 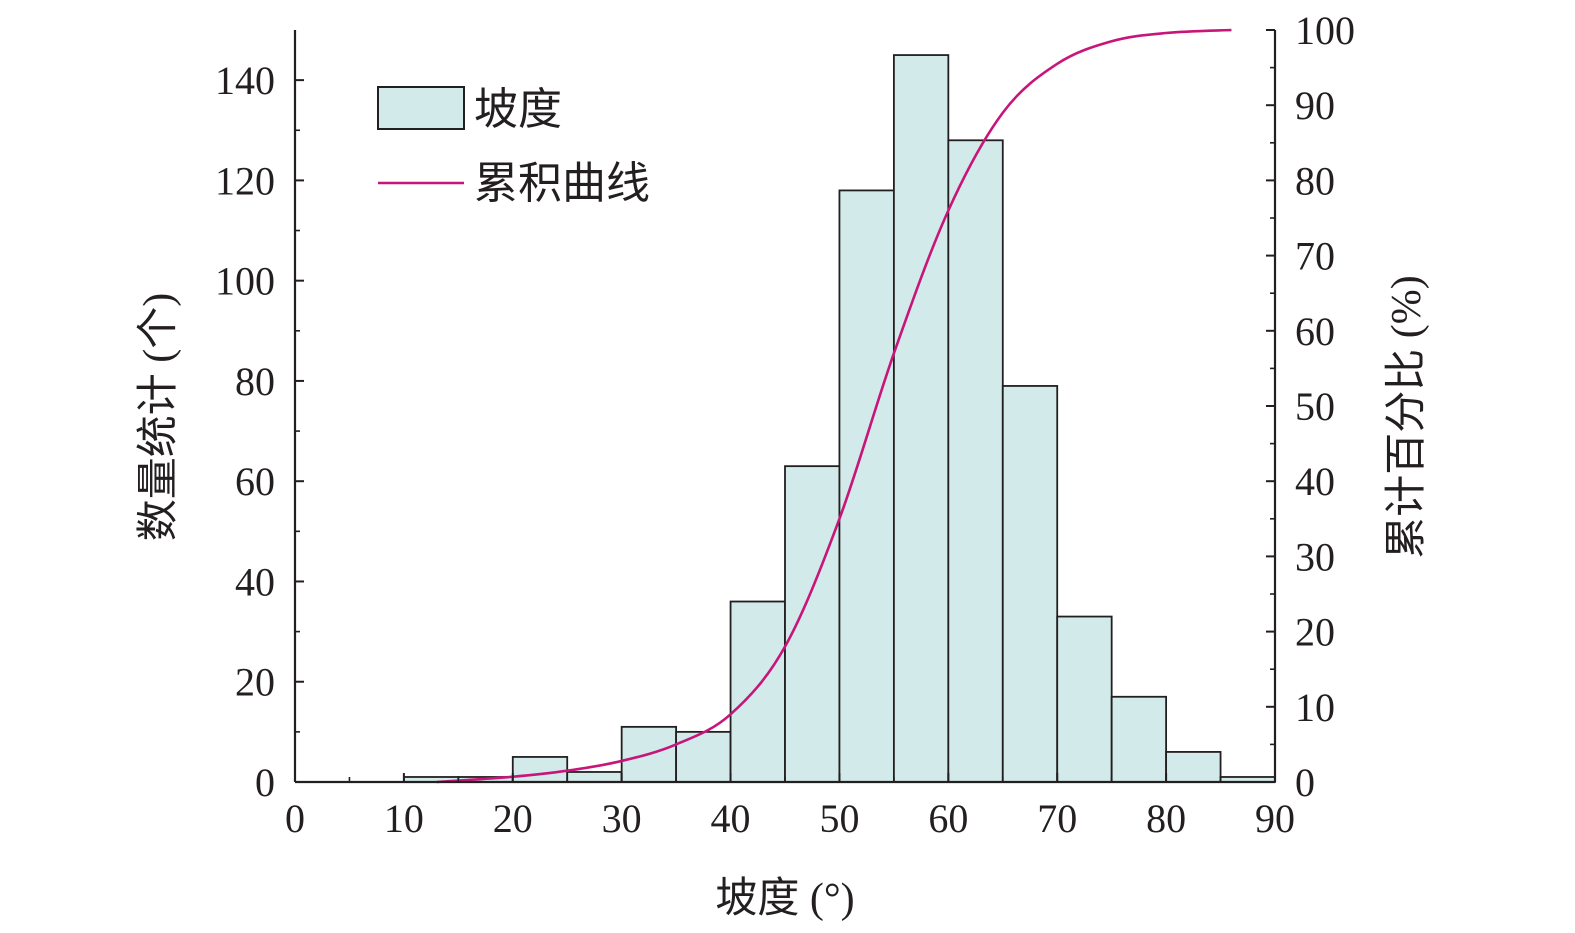 What do you see at coordinates (245, 180) in the screenshot?
I see `y-left-tick-label-120: 120` at bounding box center [245, 180].